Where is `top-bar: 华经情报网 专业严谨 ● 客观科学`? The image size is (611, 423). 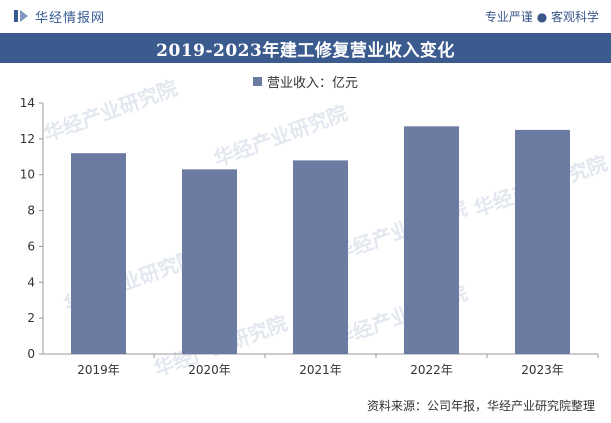
top-bar: 华经情报网 专业严谨 ● 客观科学 is located at coordinates (305, 16).